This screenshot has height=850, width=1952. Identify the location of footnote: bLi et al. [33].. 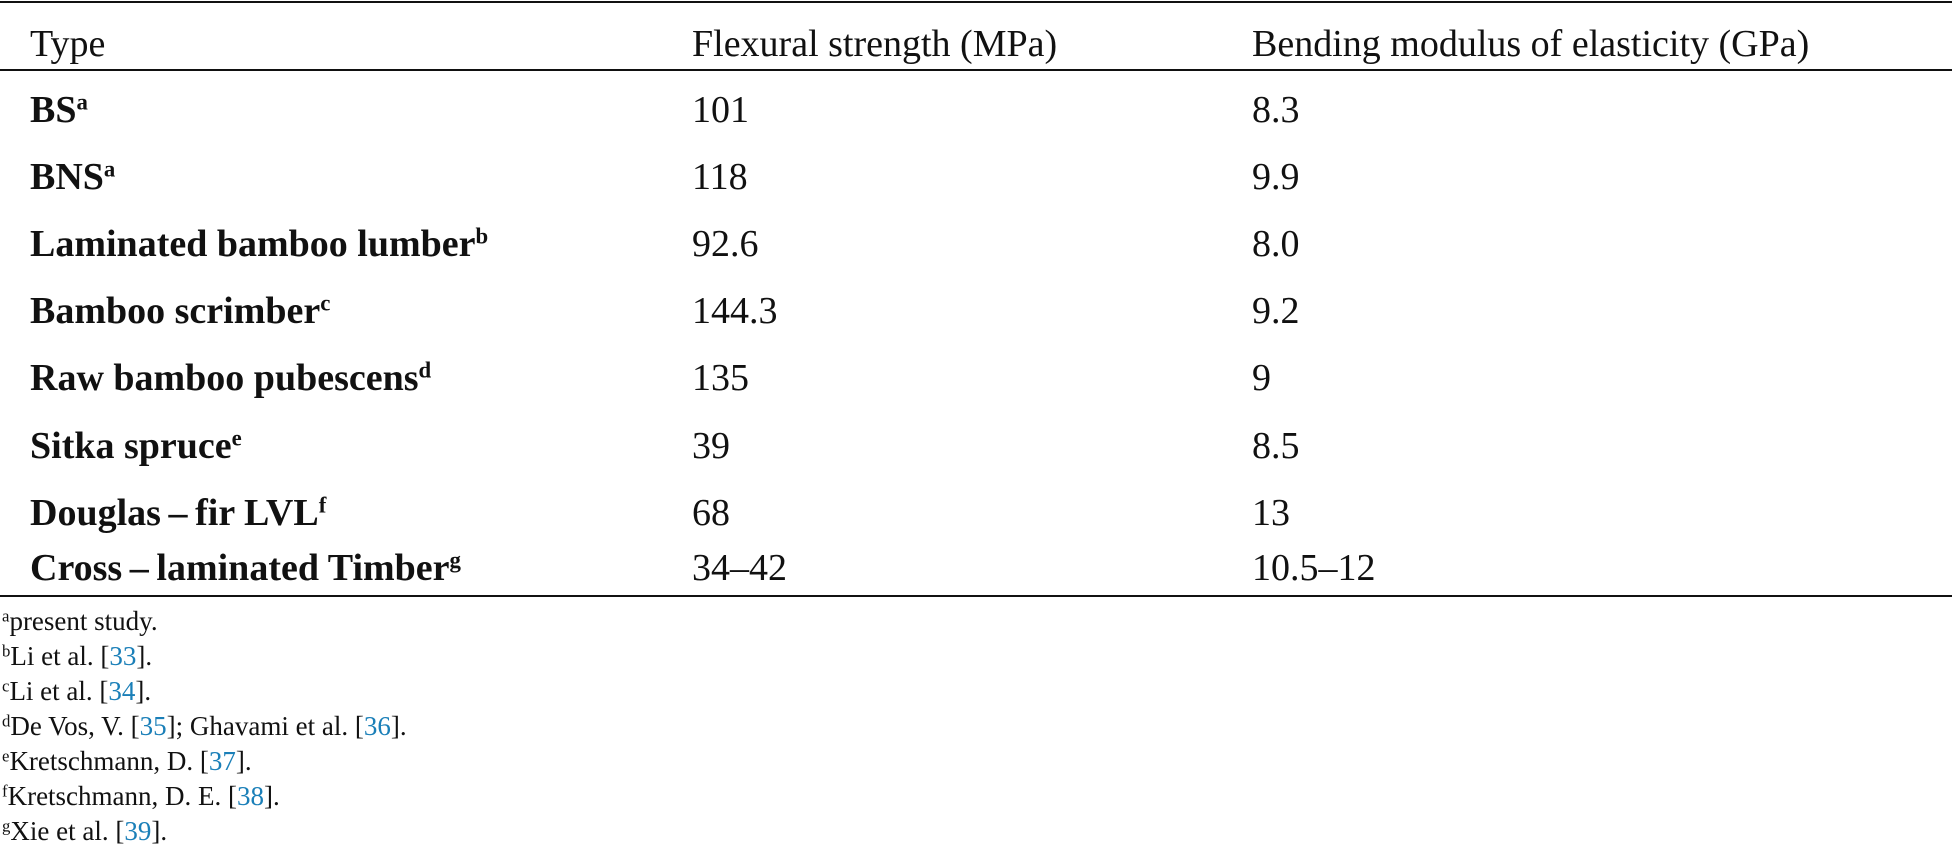
(77, 656).